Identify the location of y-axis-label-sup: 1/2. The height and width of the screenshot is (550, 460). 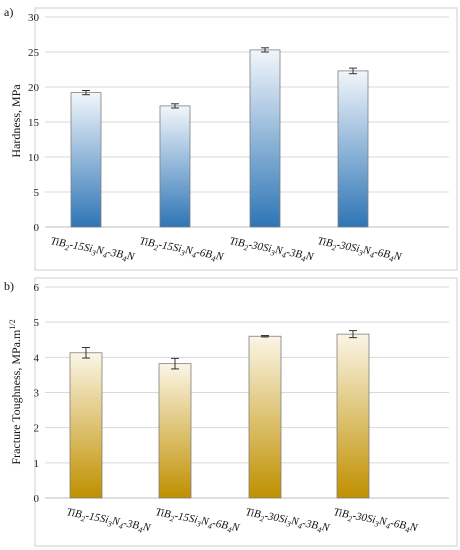
(12, 324).